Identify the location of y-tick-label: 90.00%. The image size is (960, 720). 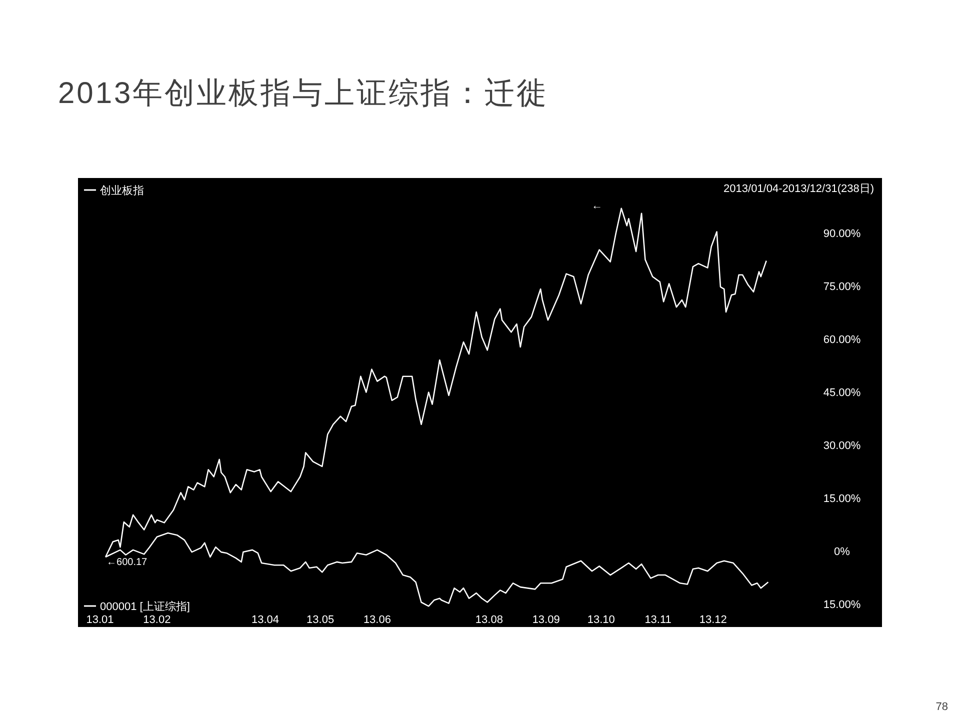
(842, 234).